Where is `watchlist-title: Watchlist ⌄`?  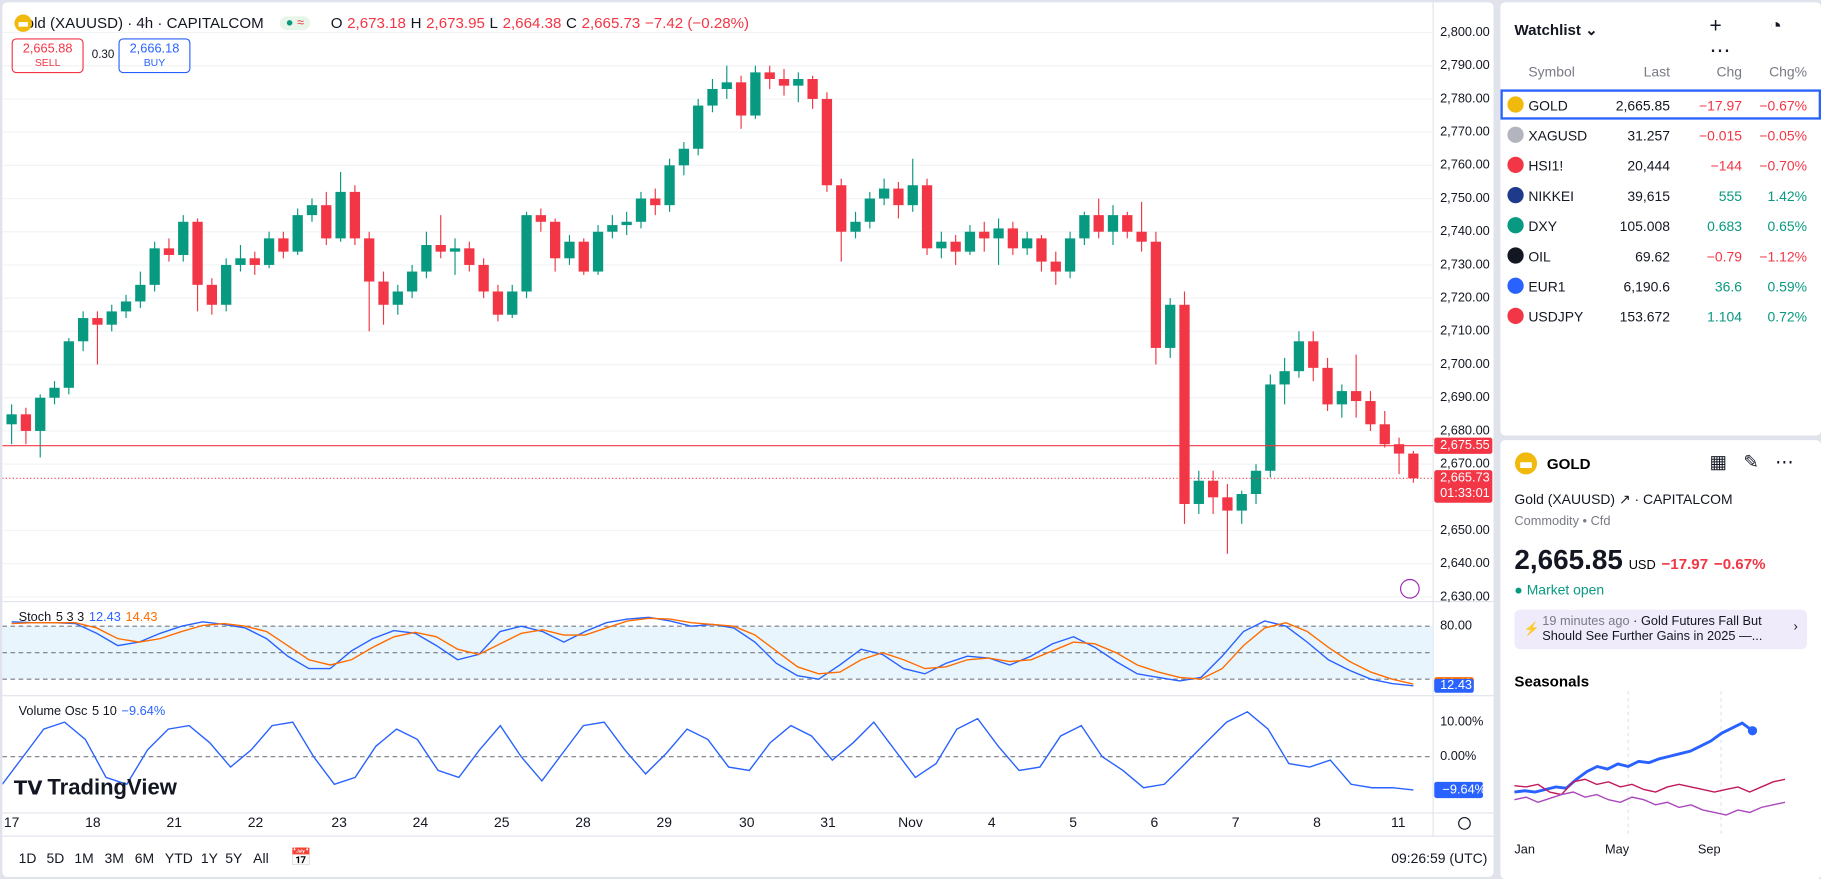 watchlist-title: Watchlist ⌄ is located at coordinates (1556, 29).